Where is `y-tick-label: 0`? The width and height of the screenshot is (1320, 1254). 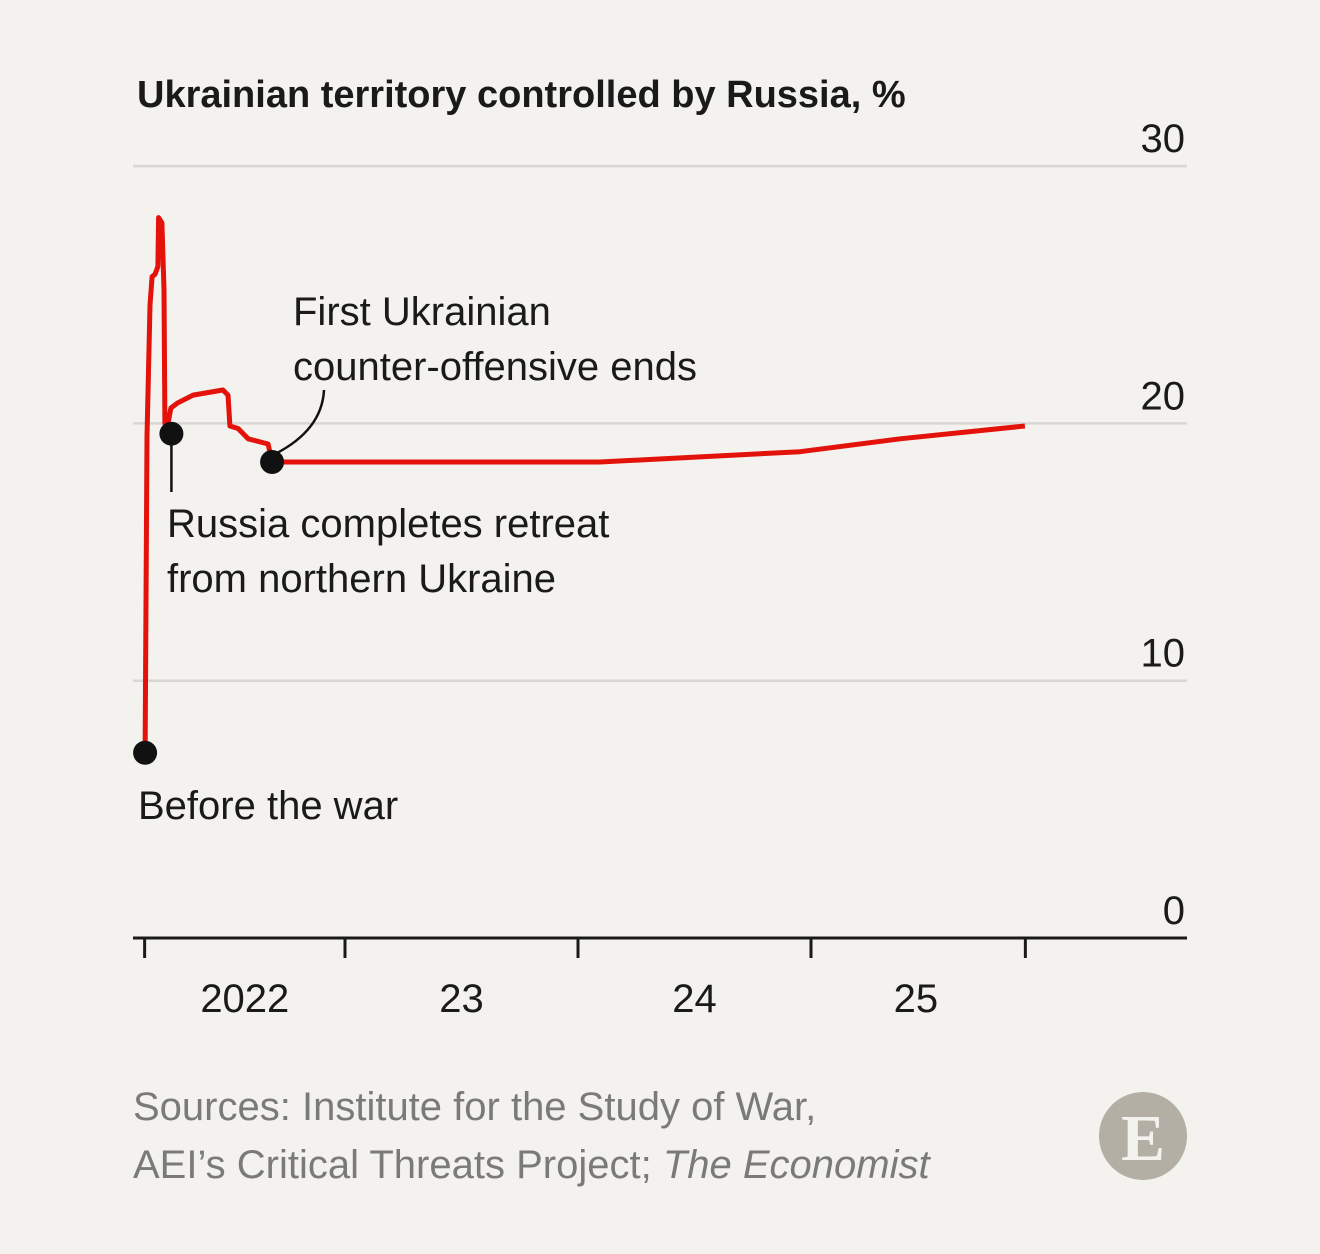
y-tick-label: 0 is located at coordinates (1174, 911).